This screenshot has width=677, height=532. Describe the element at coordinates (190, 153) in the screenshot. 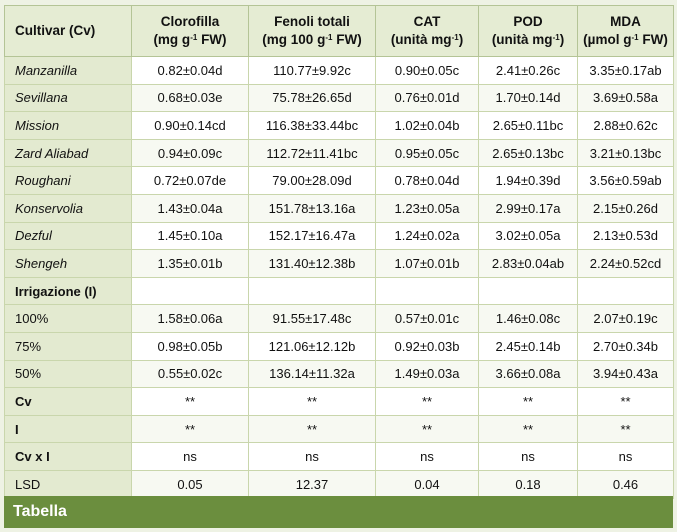

I see `table-cell: 0.94±0.09c` at that location.